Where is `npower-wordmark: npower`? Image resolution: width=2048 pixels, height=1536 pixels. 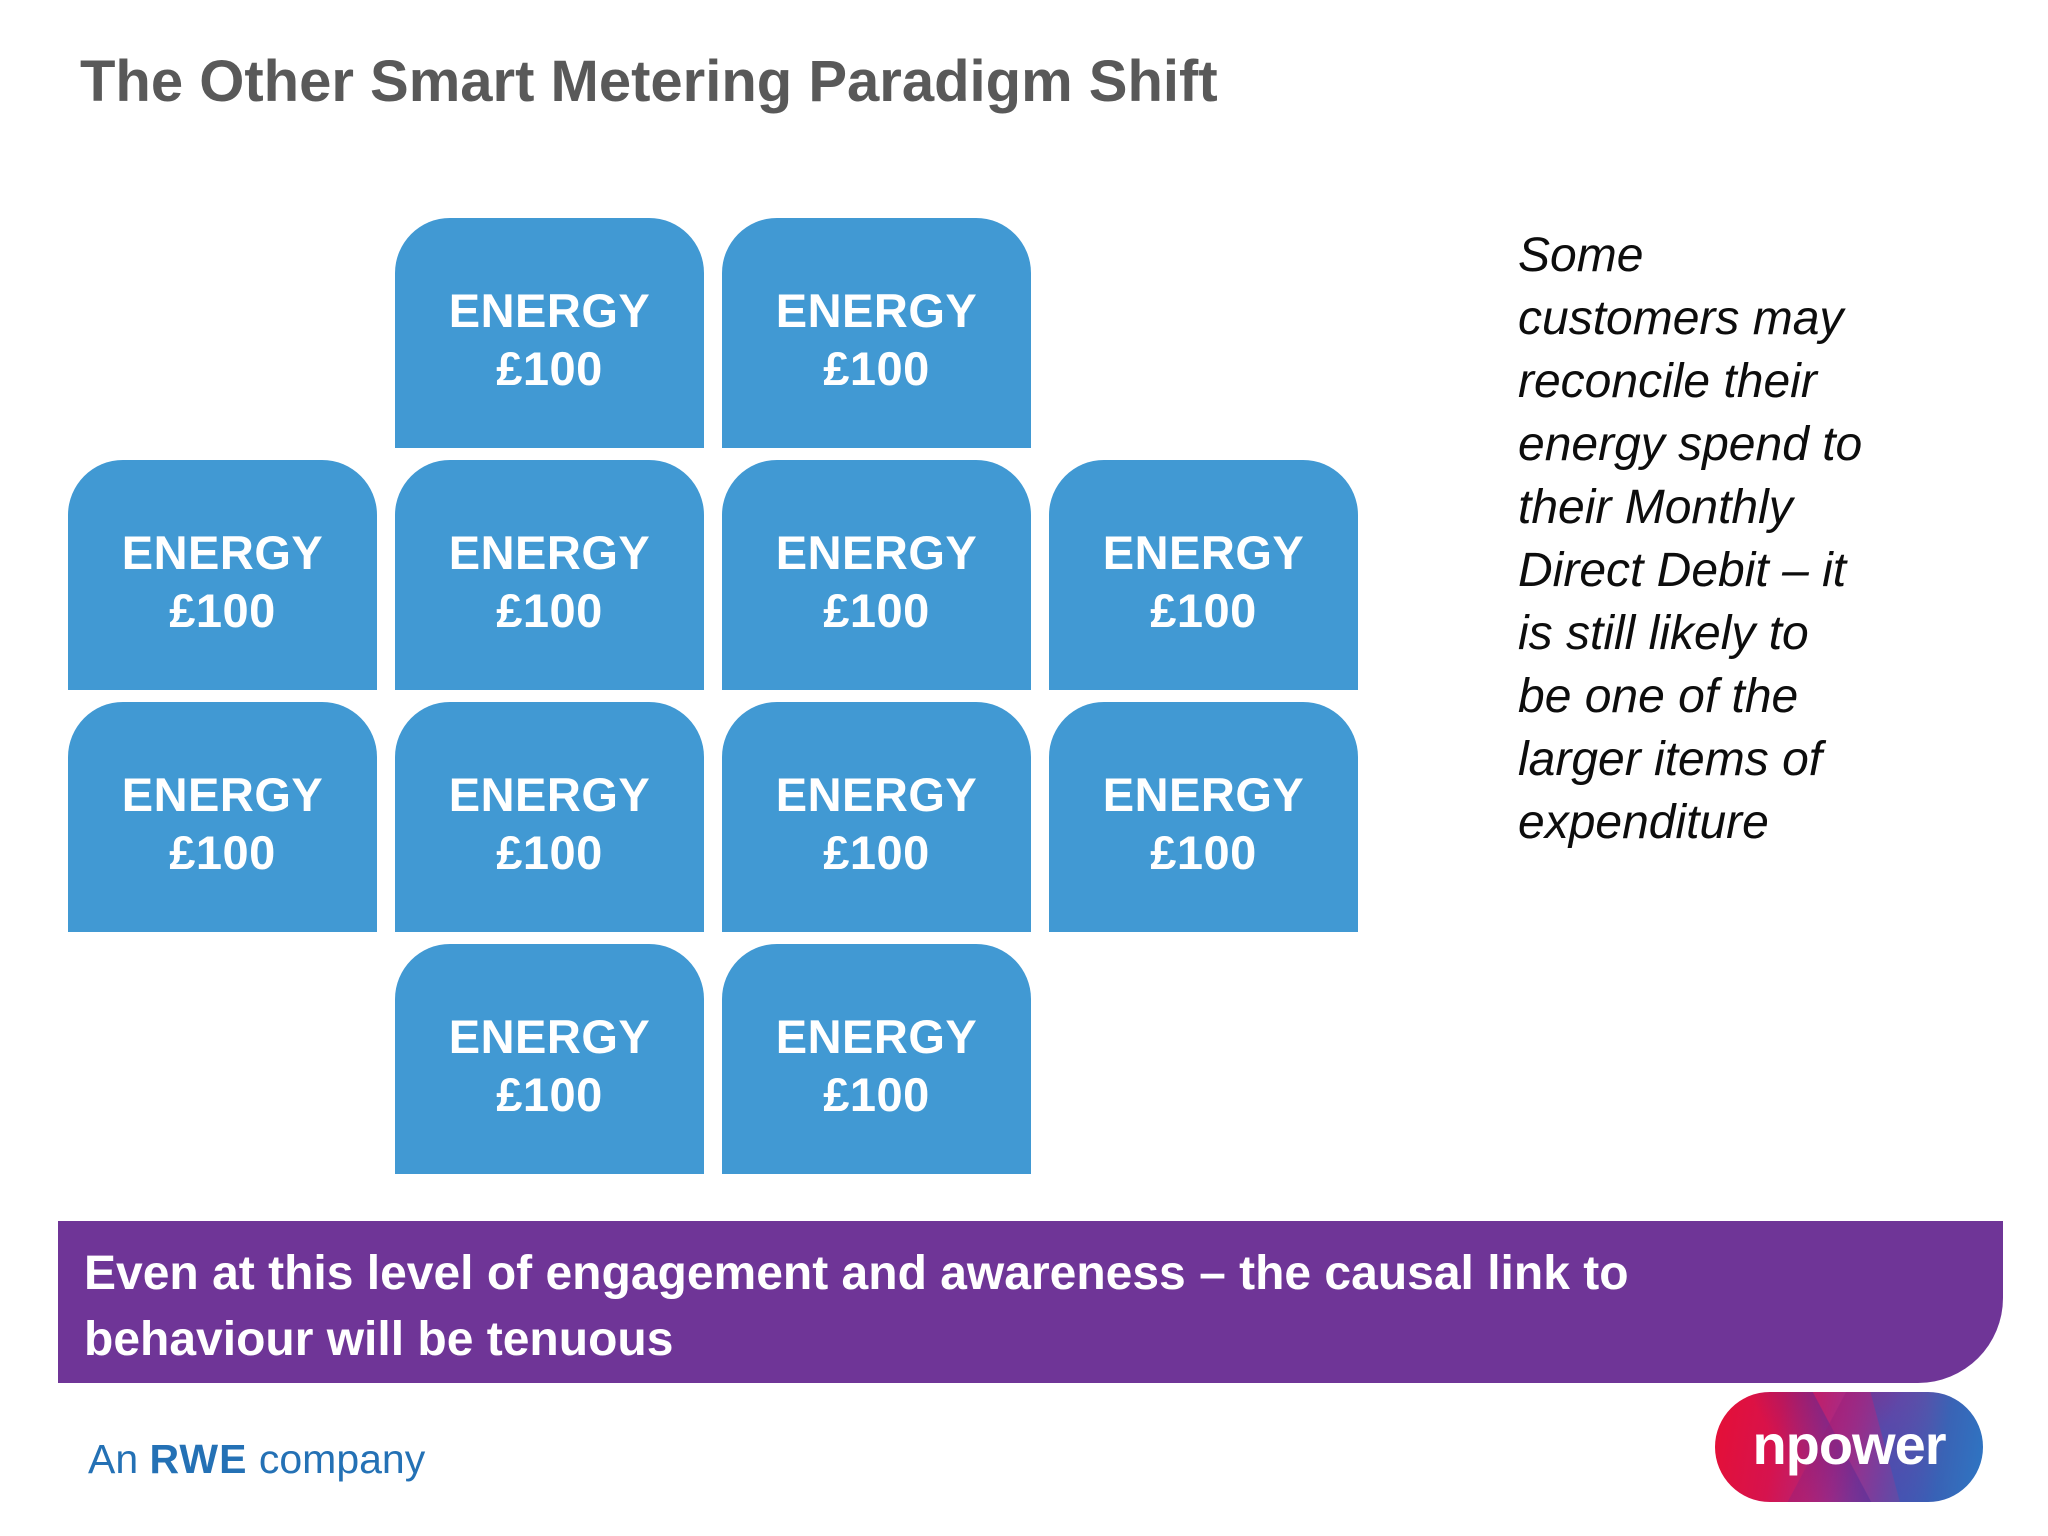
npower-wordmark: npower is located at coordinates (1849, 1444).